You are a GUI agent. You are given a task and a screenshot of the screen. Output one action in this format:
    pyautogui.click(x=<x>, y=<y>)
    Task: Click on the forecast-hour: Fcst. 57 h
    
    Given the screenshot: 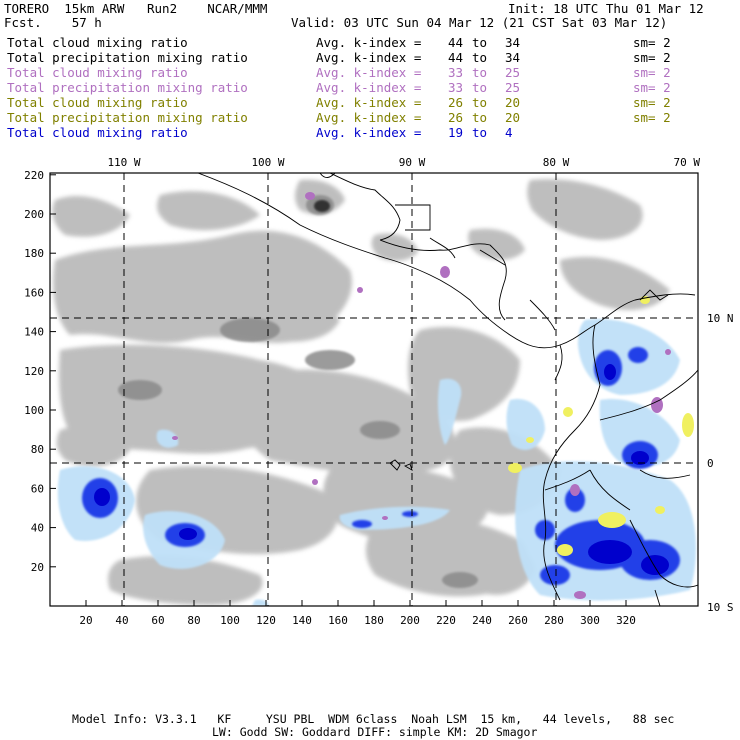 What is the action you would take?
    pyautogui.click(x=53, y=22)
    